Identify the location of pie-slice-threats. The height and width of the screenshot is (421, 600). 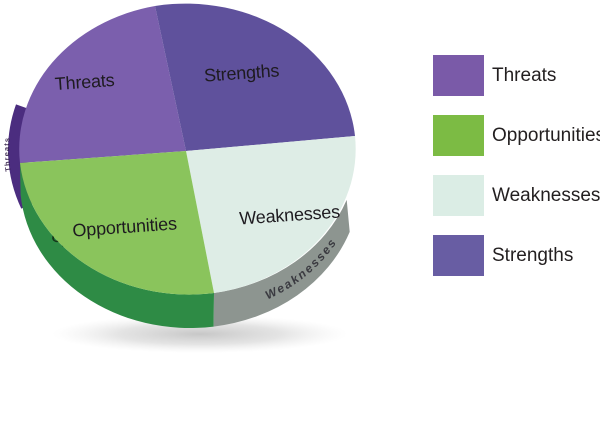
(102, 84).